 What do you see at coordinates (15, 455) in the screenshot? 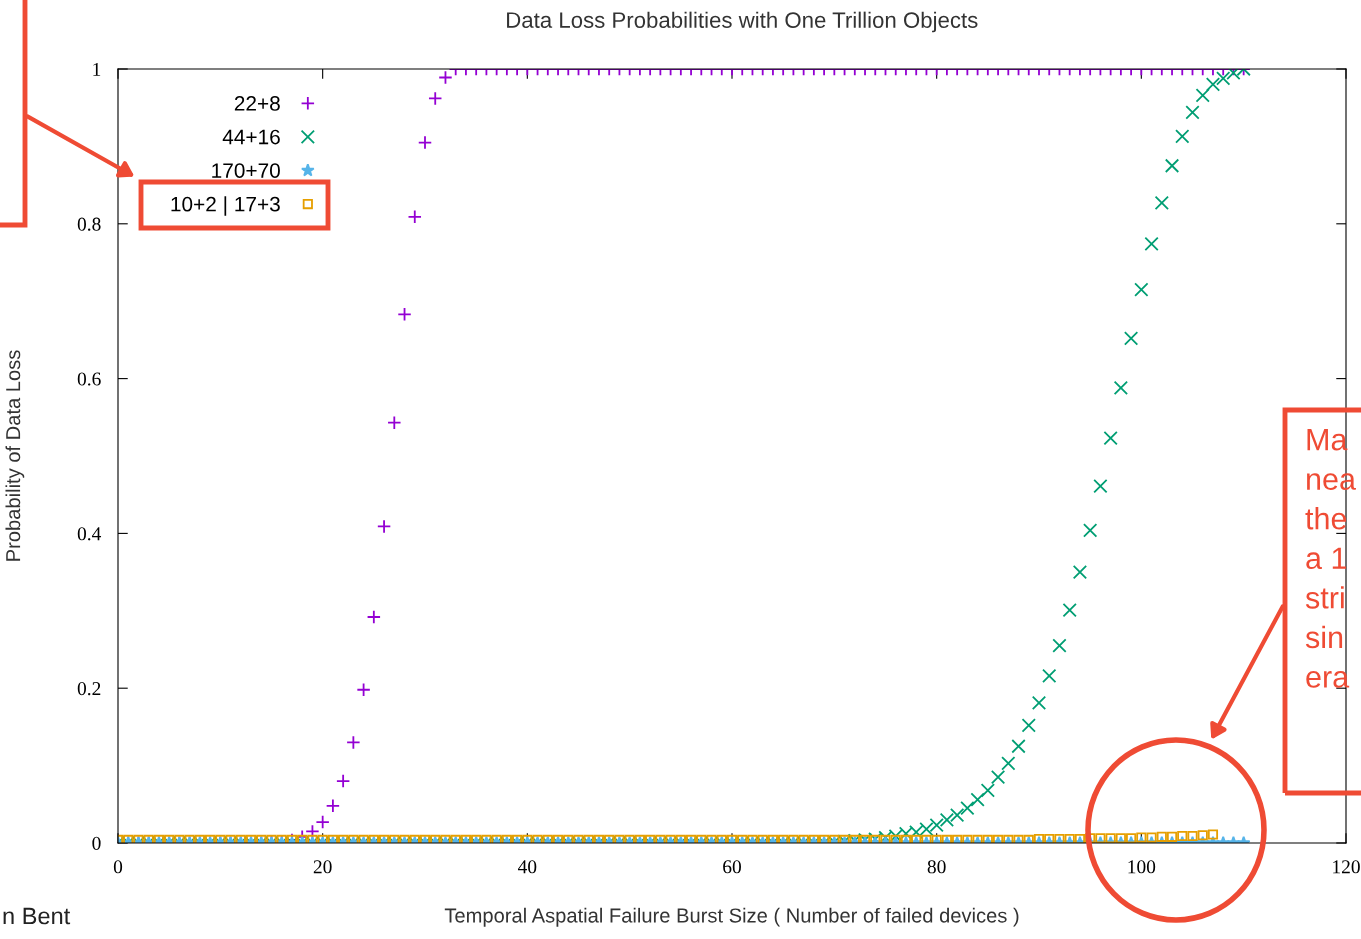
I see `y-axis-title: Probability of Data Loss` at bounding box center [15, 455].